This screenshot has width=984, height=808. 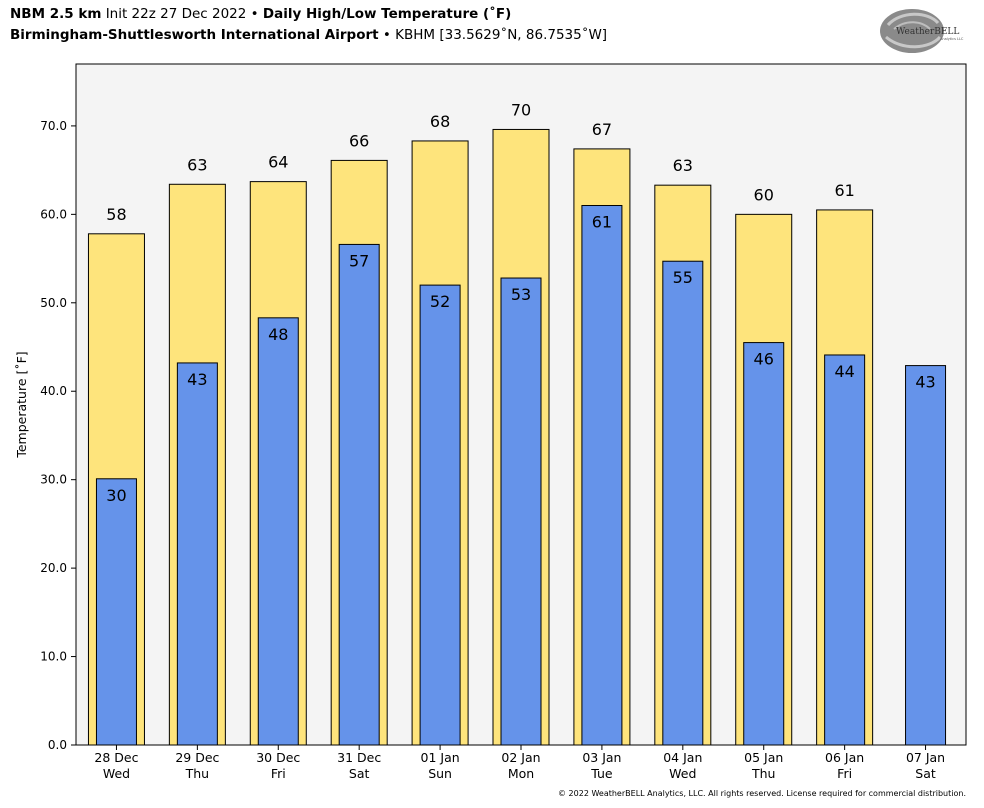 I want to click on x-tick-date: 31 Dec, so click(x=359, y=757).